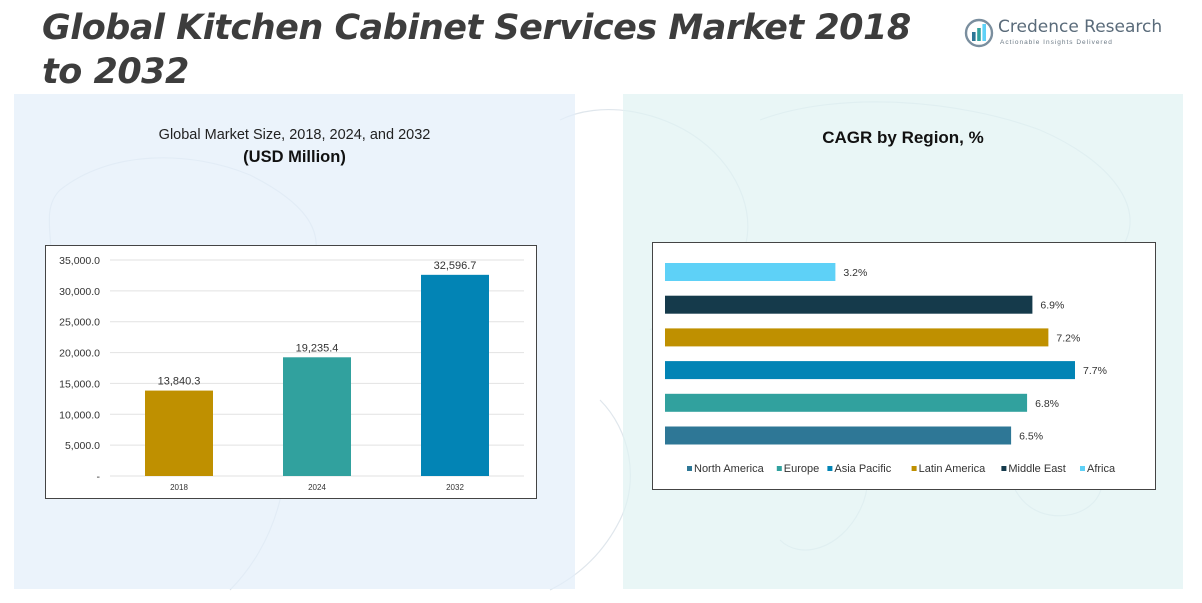  I want to click on cagr-value-label: 6.8%, so click(1047, 404).